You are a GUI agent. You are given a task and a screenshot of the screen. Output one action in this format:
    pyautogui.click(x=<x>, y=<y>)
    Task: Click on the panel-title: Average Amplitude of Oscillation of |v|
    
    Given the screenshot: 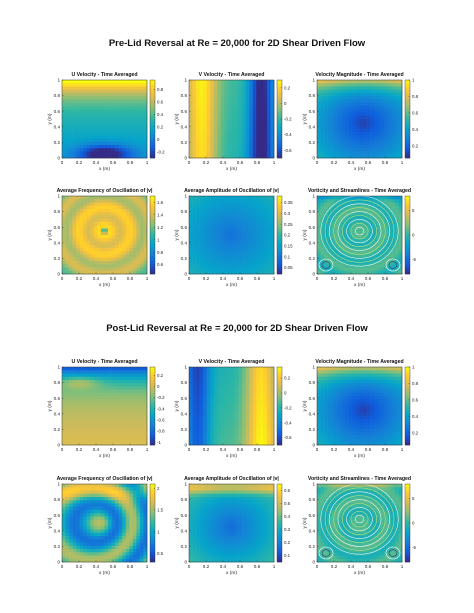 What is the action you would take?
    pyautogui.click(x=231, y=191)
    